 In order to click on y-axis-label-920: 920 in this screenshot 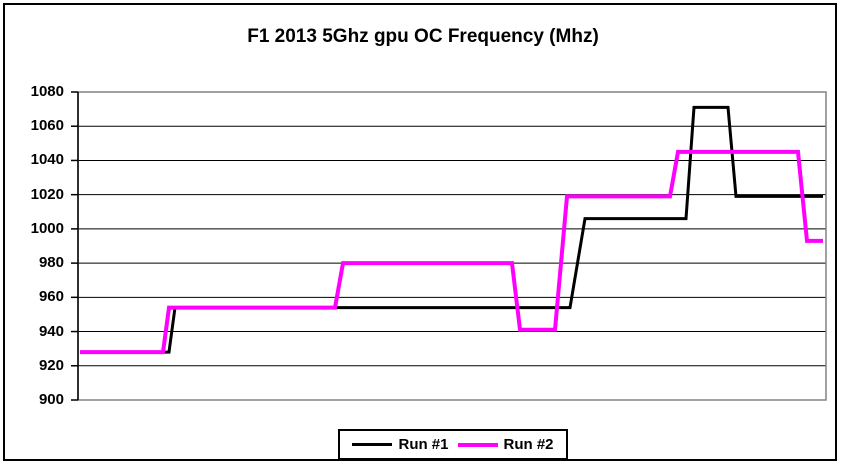, I will do `click(51, 365)`.